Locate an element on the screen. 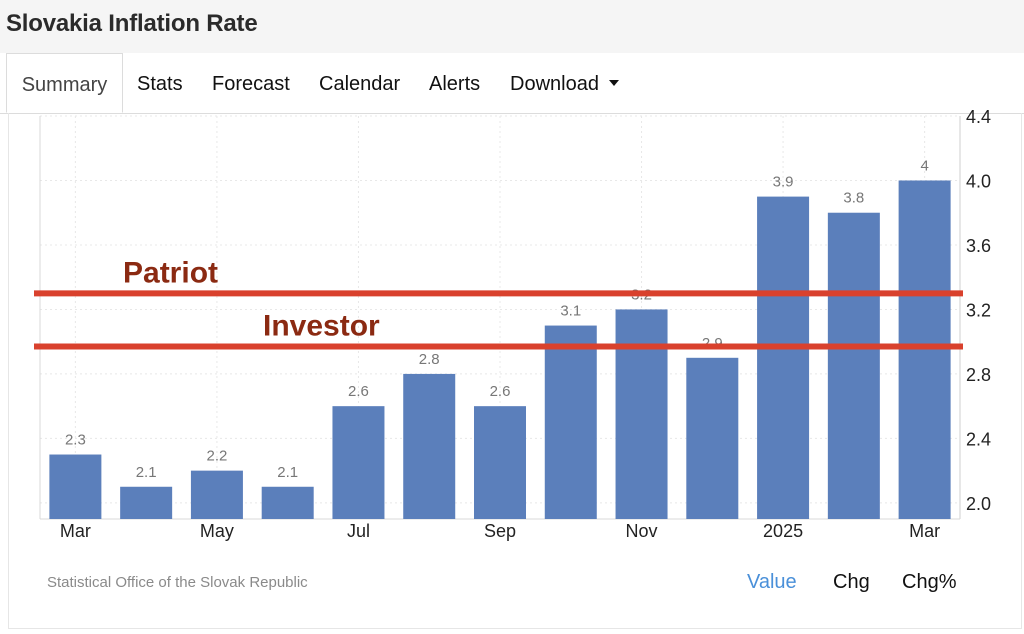  y-axis-labels: 2.0 2.4 2.8 3.2 3.6 4.0 4.4 is located at coordinates (978, 310).